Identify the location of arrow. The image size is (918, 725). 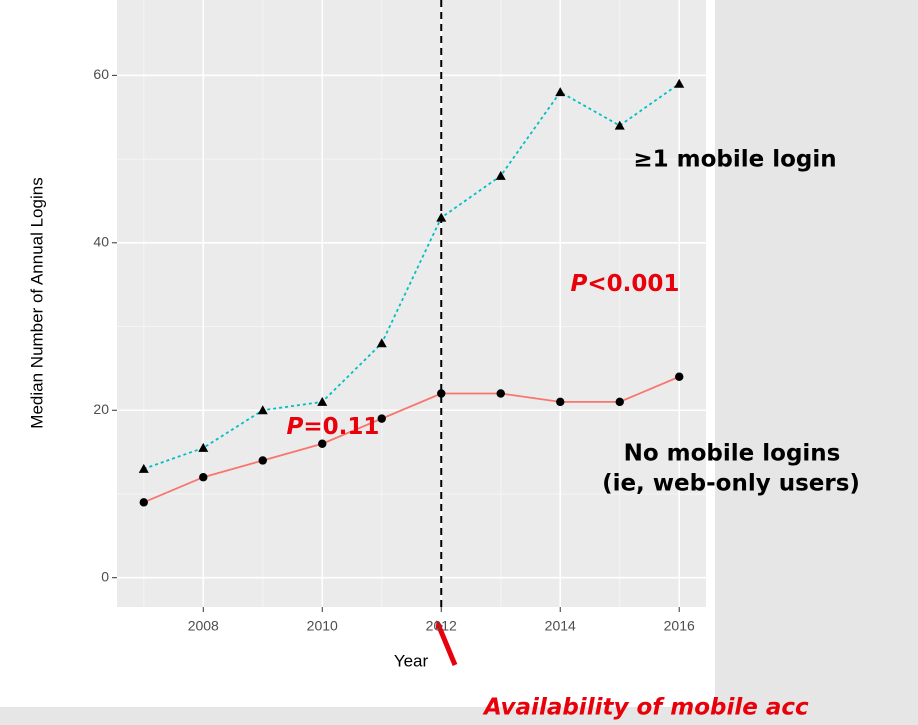
(446, 643).